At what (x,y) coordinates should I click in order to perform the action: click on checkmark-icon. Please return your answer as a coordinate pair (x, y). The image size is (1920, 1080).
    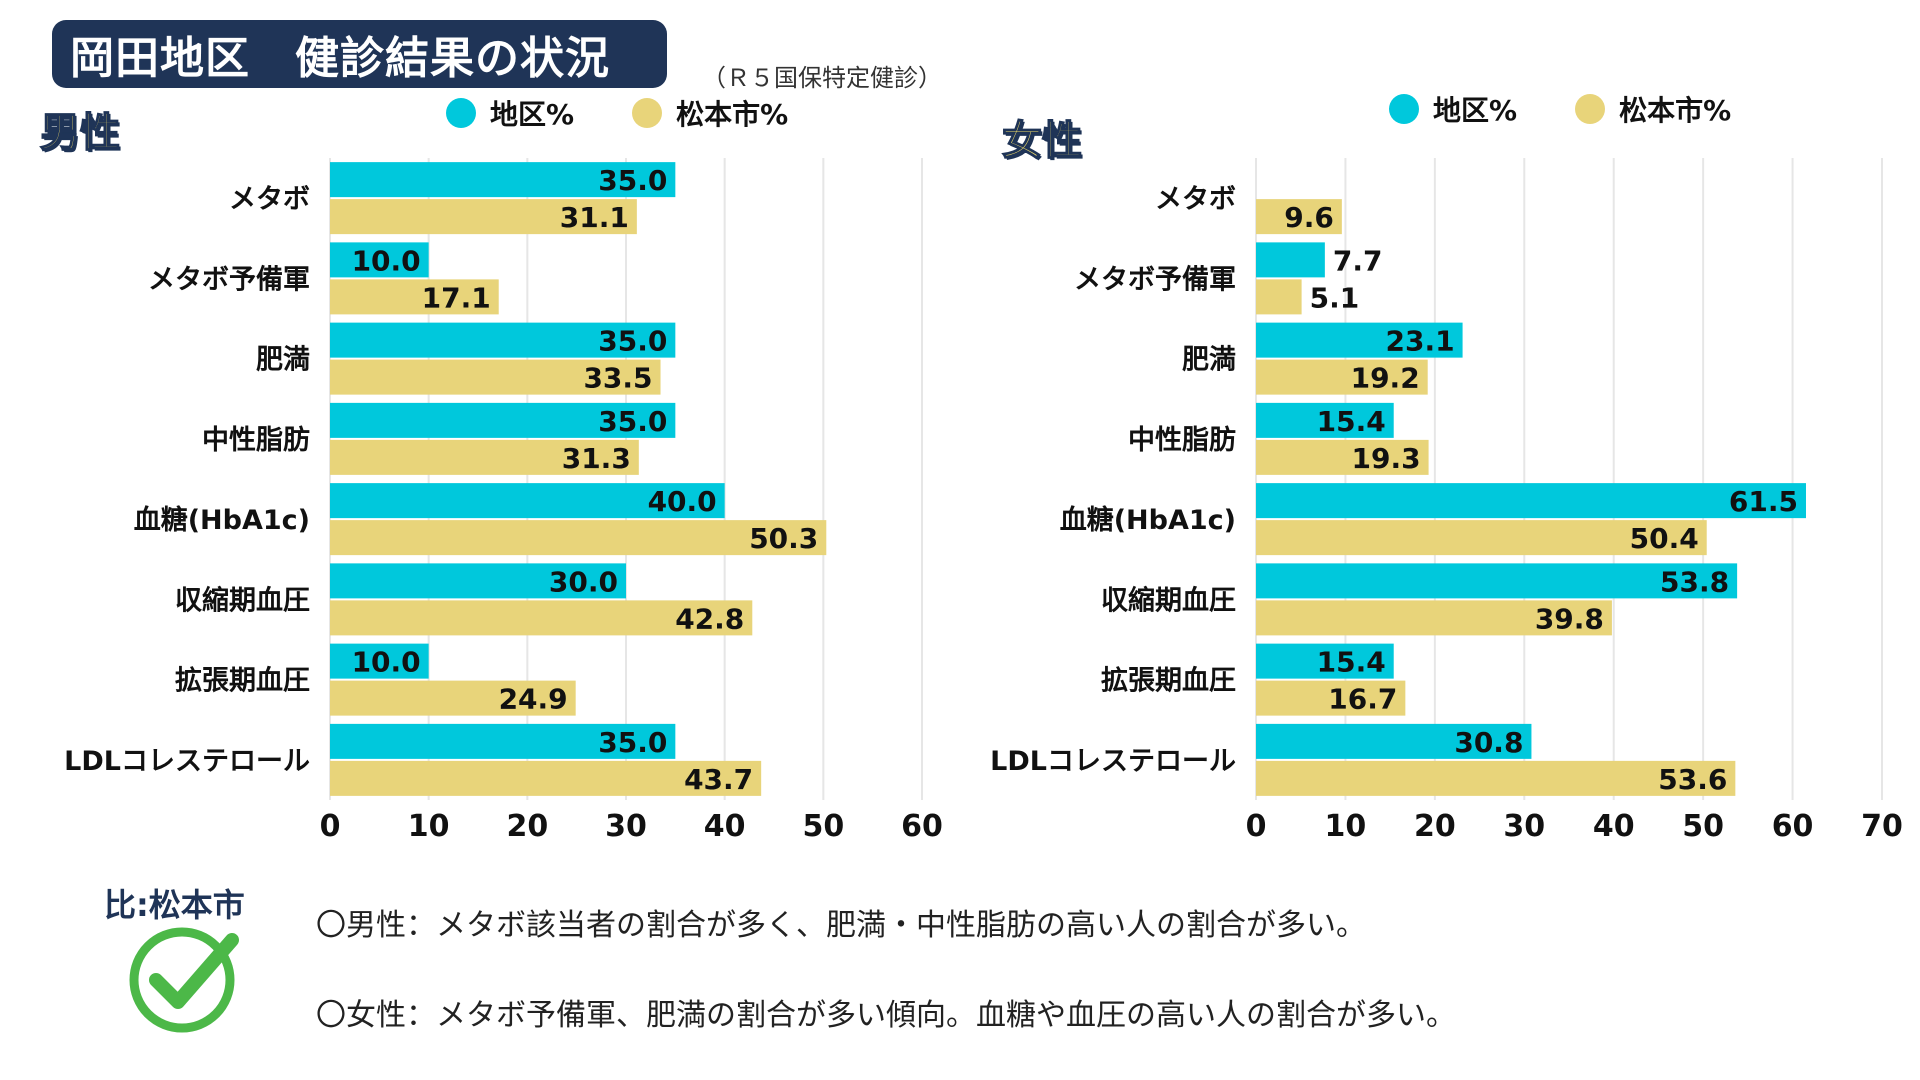
    Looking at the image, I should click on (184, 980).